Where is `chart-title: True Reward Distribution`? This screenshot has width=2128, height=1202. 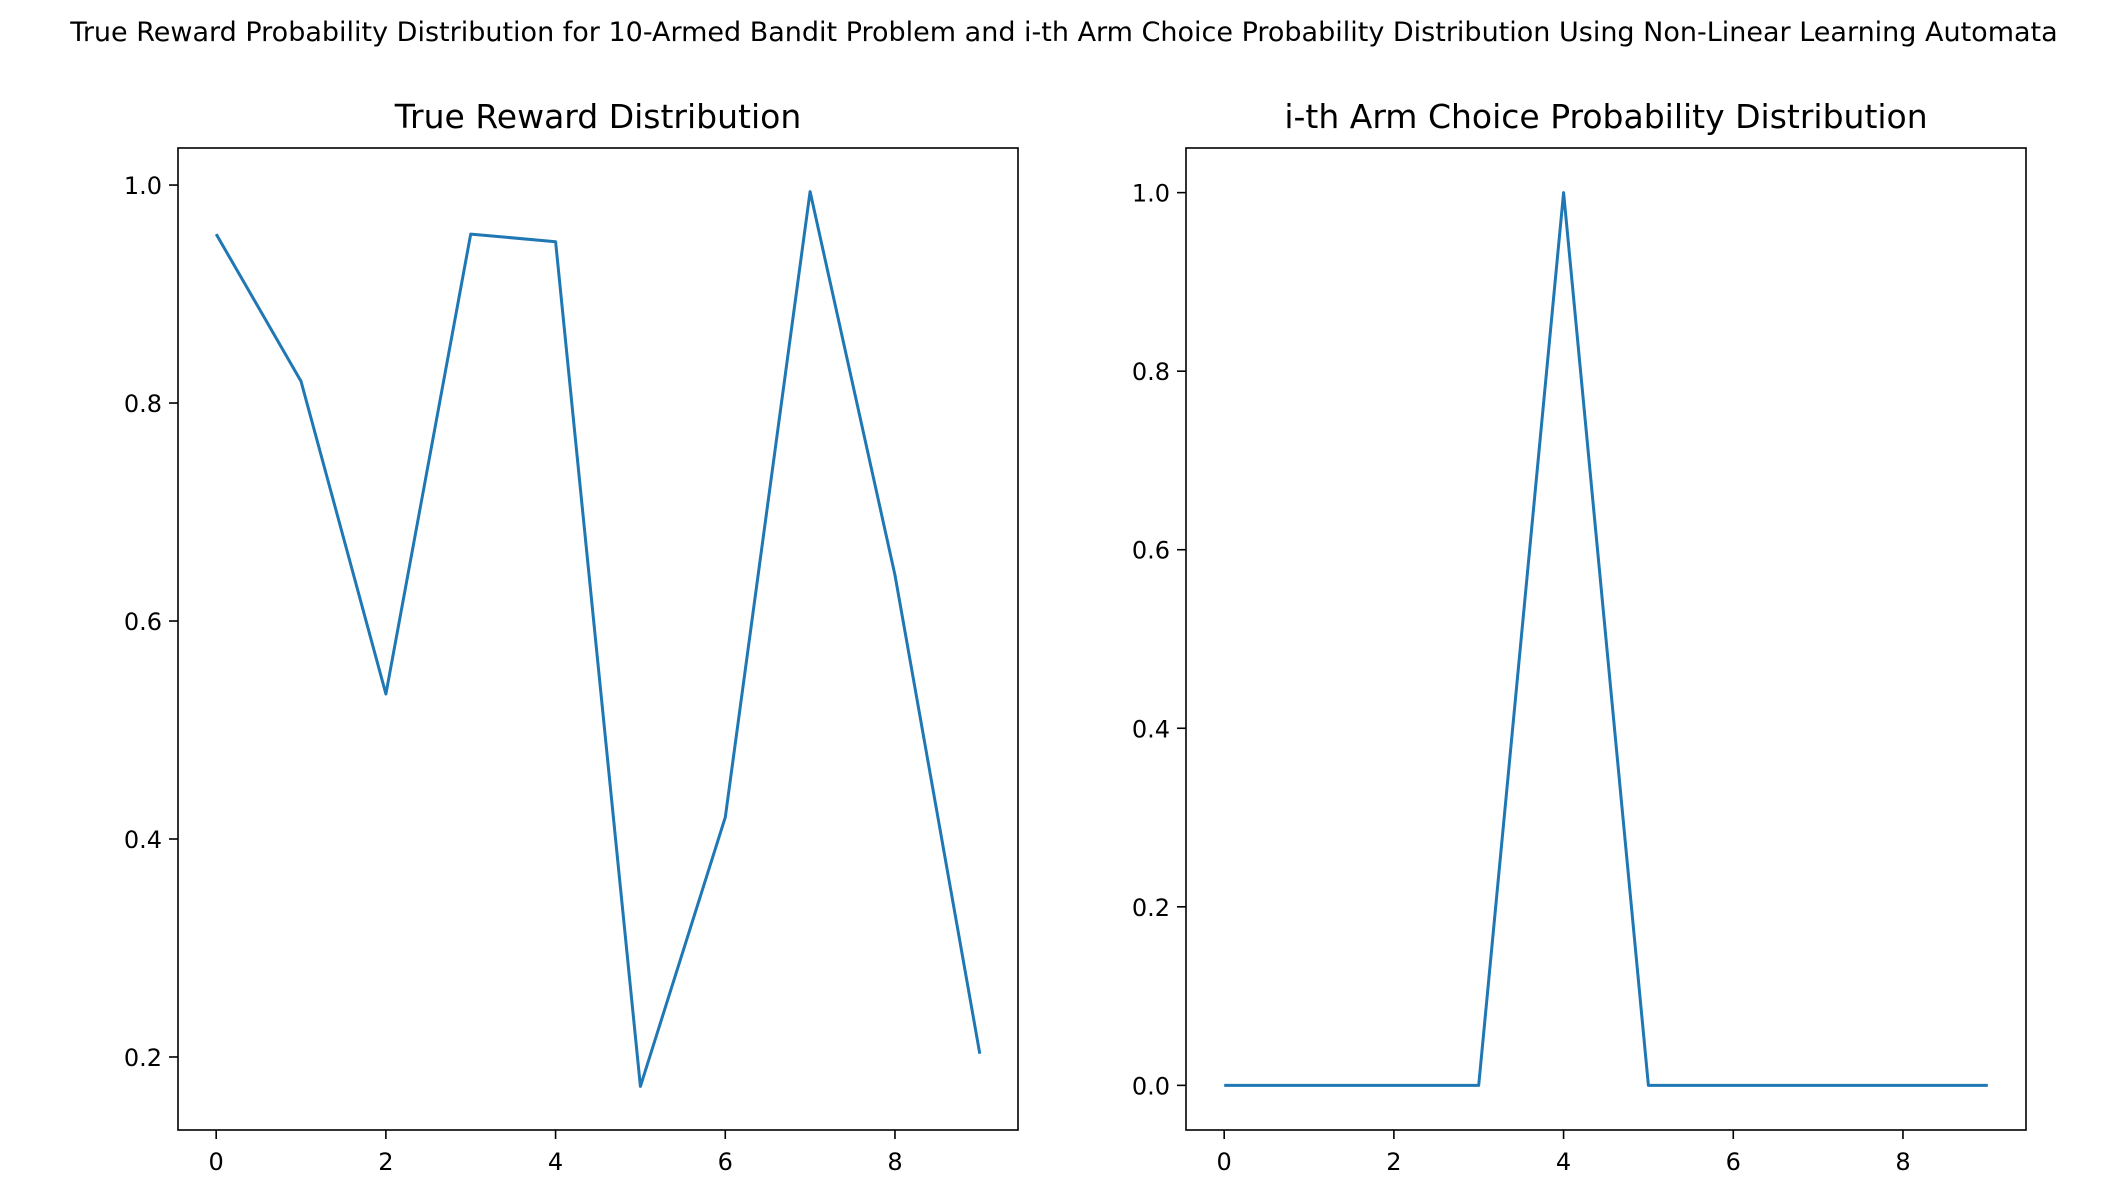
chart-title: True Reward Distribution is located at coordinates (598, 116).